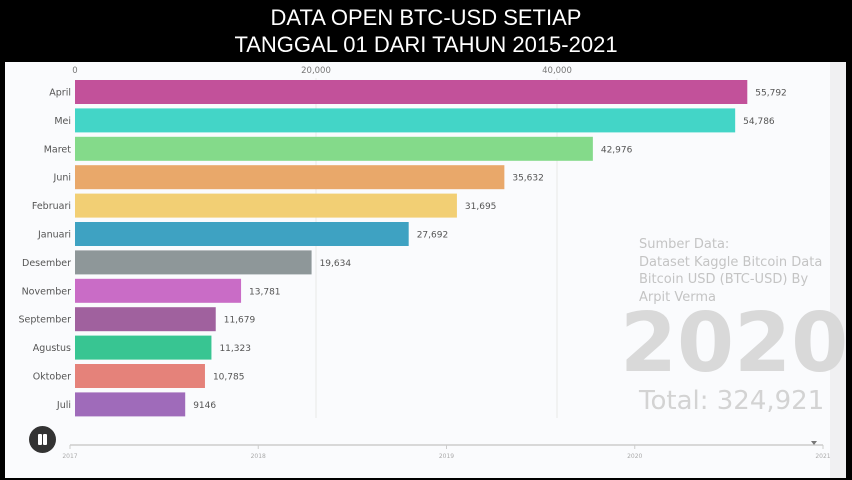 The height and width of the screenshot is (480, 852). What do you see at coordinates (52, 377) in the screenshot?
I see `category-label: Oktober` at bounding box center [52, 377].